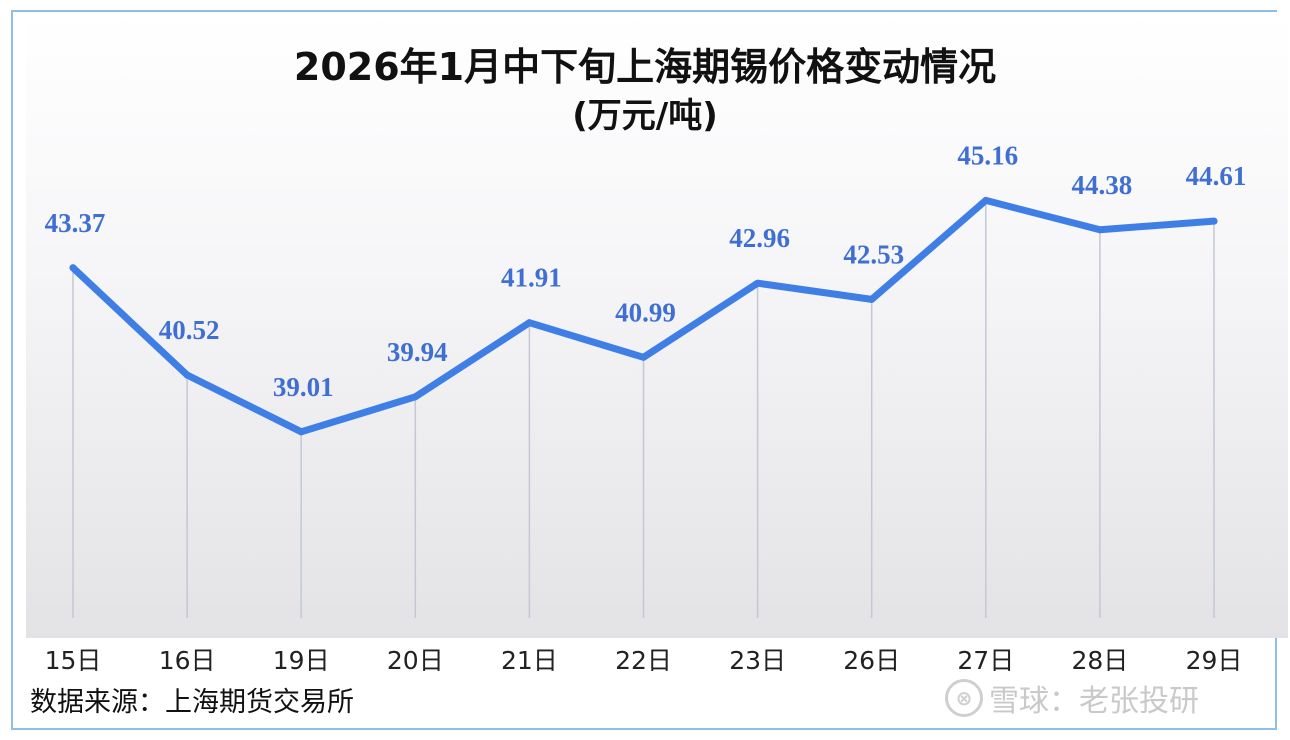 This screenshot has width=1290, height=740. What do you see at coordinates (987, 155) in the screenshot?
I see `data-label: 45.16` at bounding box center [987, 155].